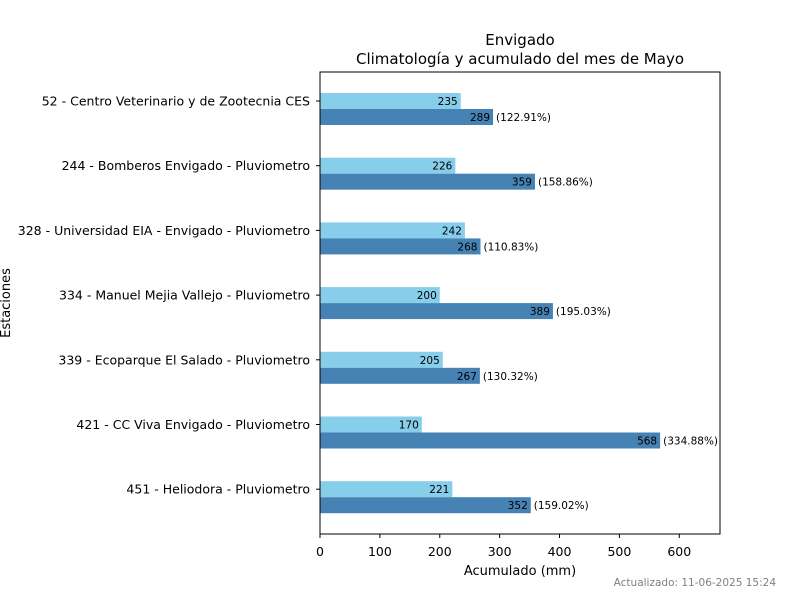 This screenshot has height=600, width=800. I want to click on x-tick-label: 400, so click(560, 551).